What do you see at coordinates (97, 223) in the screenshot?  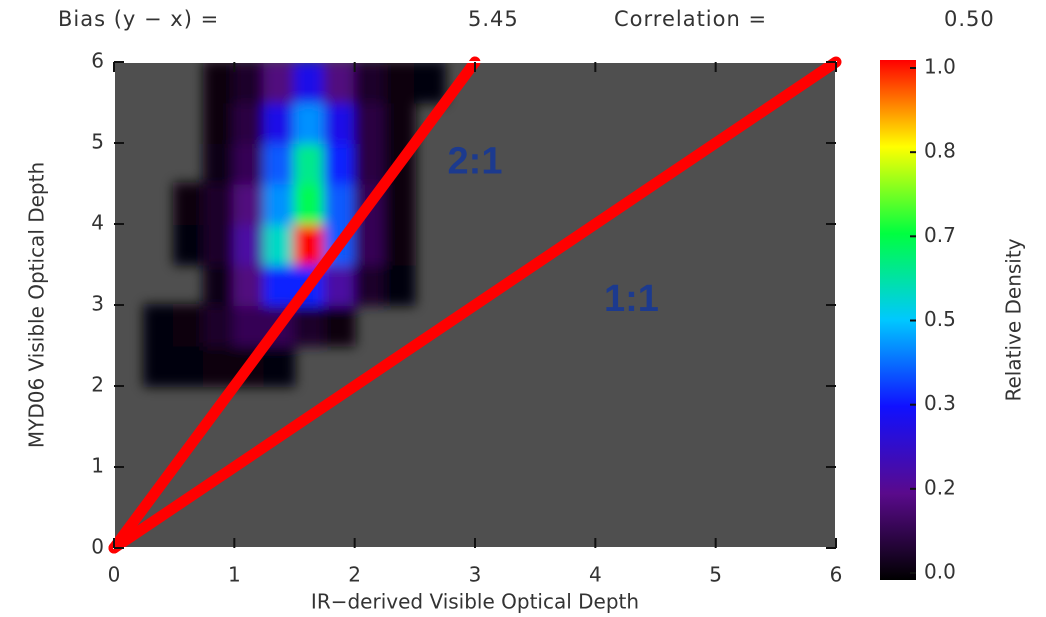 I see `y-tick-label: 4` at bounding box center [97, 223].